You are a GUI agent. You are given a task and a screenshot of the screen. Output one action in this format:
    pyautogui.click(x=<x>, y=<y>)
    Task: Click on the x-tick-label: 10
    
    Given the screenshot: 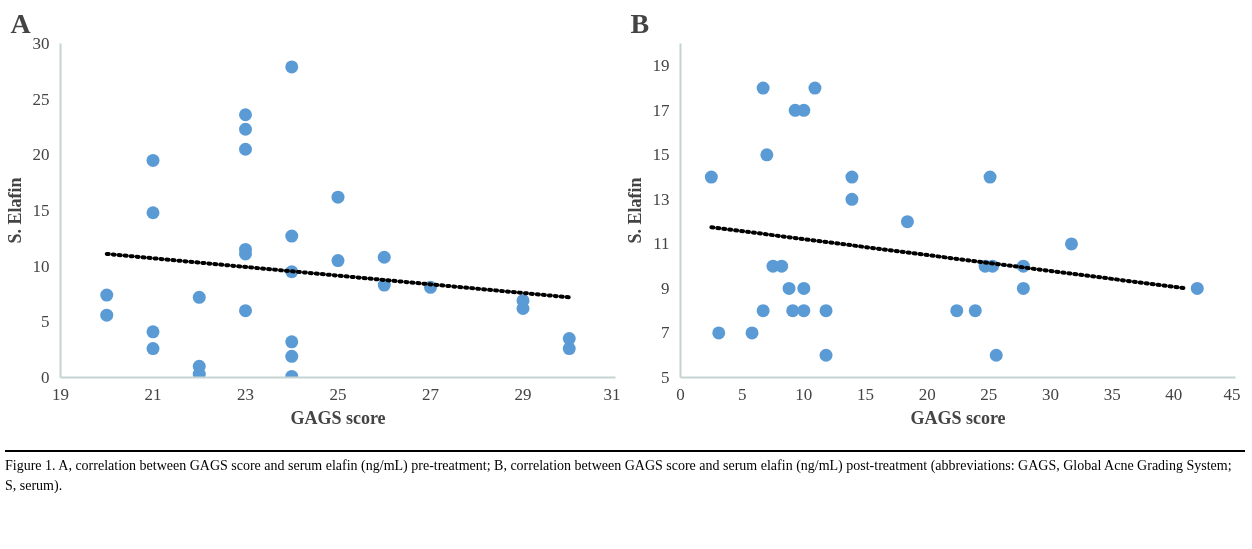 What is the action you would take?
    pyautogui.click(x=804, y=394)
    